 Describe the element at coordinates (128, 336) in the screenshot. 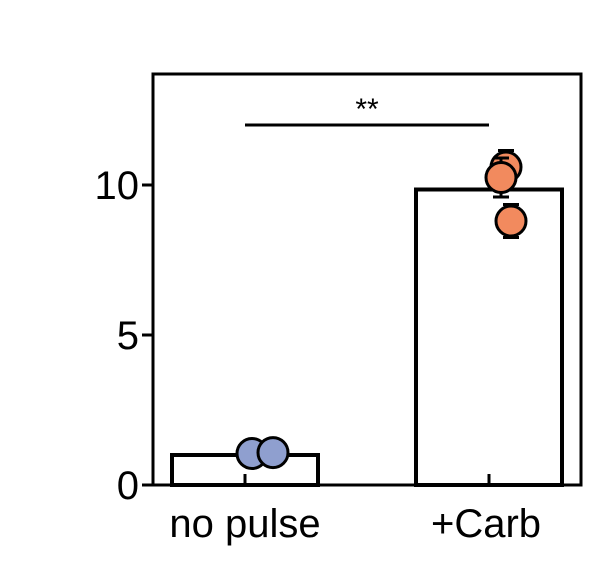

I see `y-tick-label-1: 5` at that location.